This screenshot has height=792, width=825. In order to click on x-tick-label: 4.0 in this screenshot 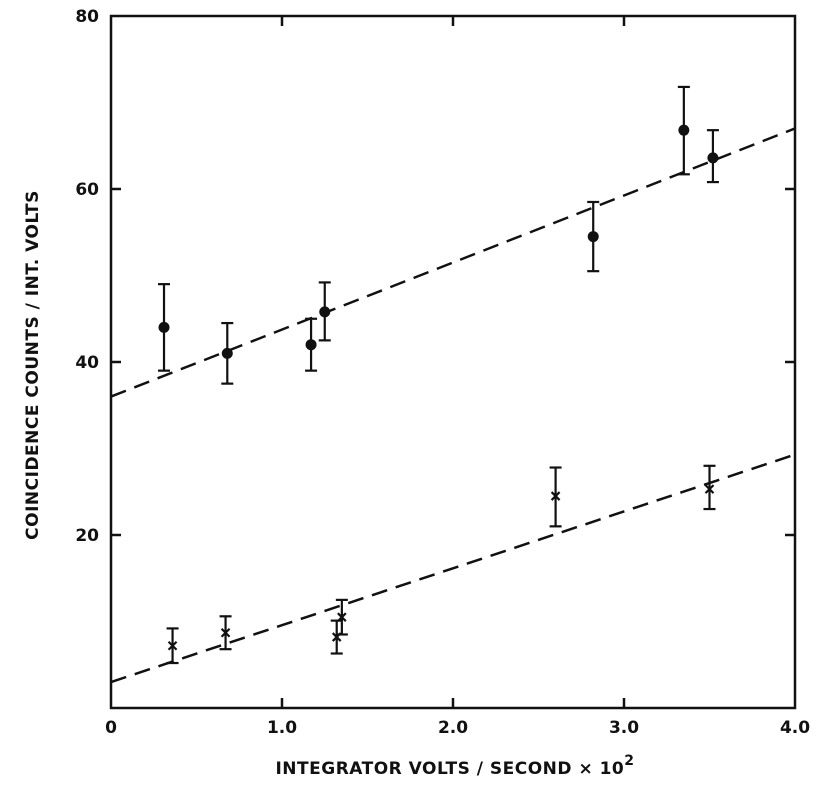, I will do `click(795, 728)`.